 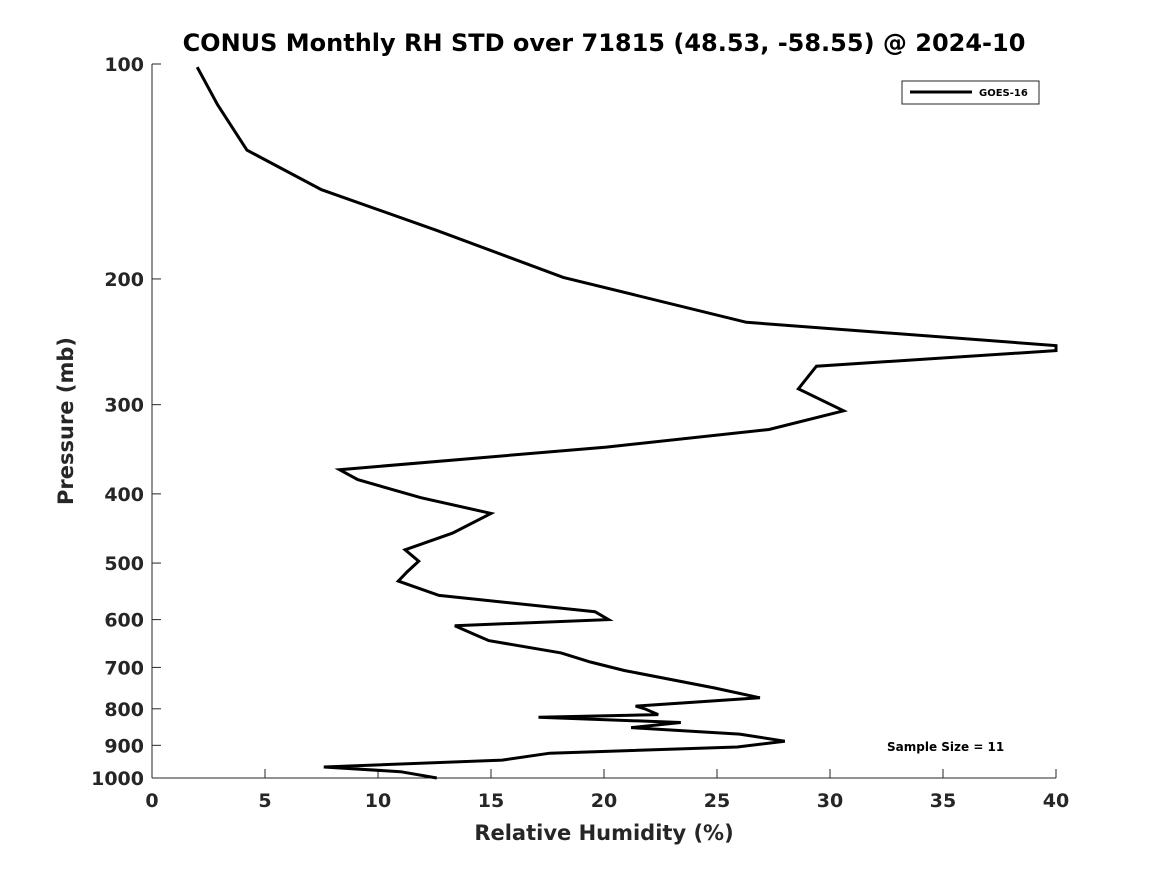 I want to click on x-axis-label: Relative Humidity (%), so click(x=603, y=833).